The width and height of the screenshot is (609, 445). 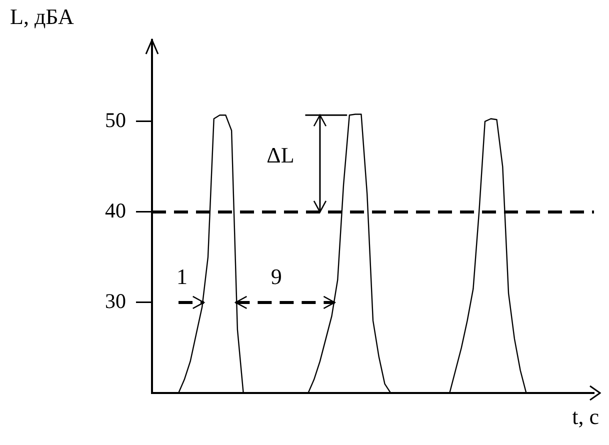 What do you see at coordinates (280, 155) in the screenshot?
I see `annotation: ΔL` at bounding box center [280, 155].